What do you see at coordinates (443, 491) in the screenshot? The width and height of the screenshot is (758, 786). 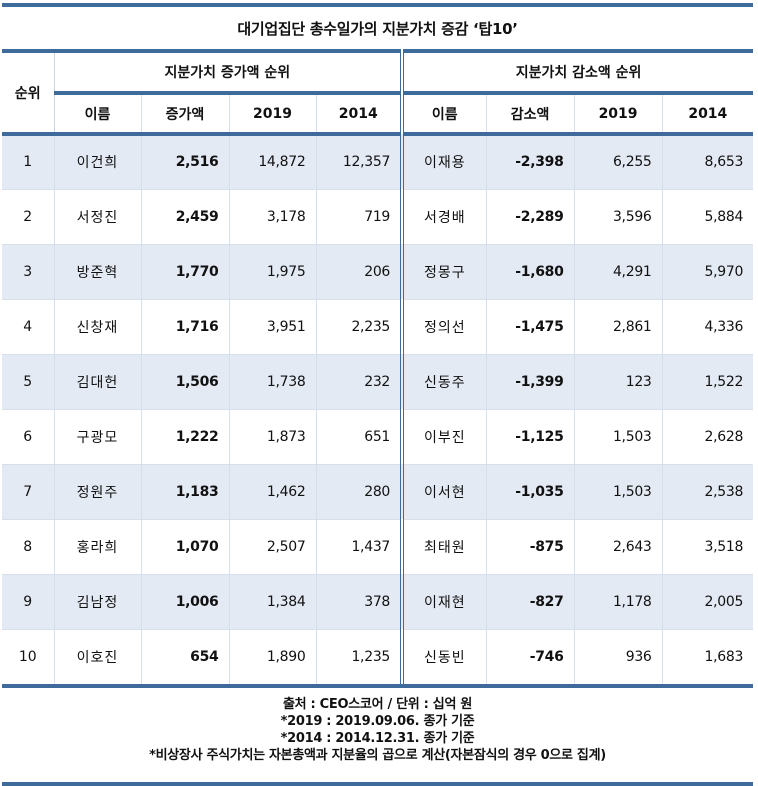 I see `dec-name-cell: 이서현` at bounding box center [443, 491].